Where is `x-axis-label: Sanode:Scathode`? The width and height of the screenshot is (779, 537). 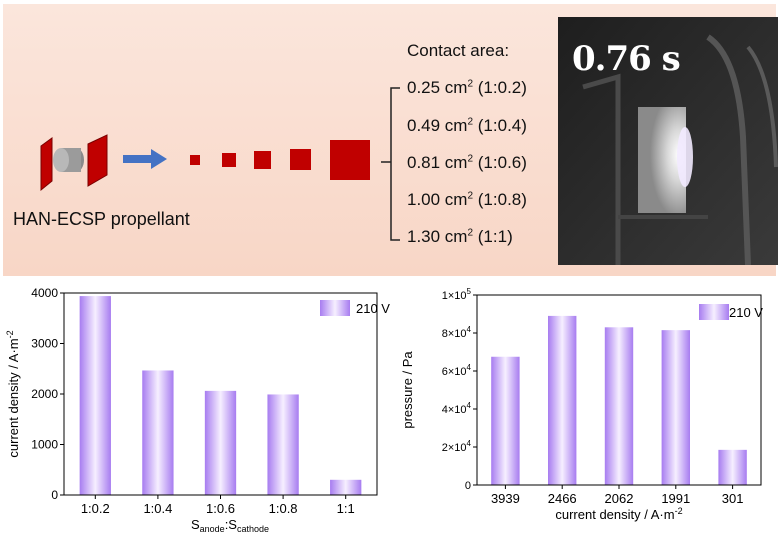
x-axis-label: Sanode:Scathode is located at coordinates (230, 525).